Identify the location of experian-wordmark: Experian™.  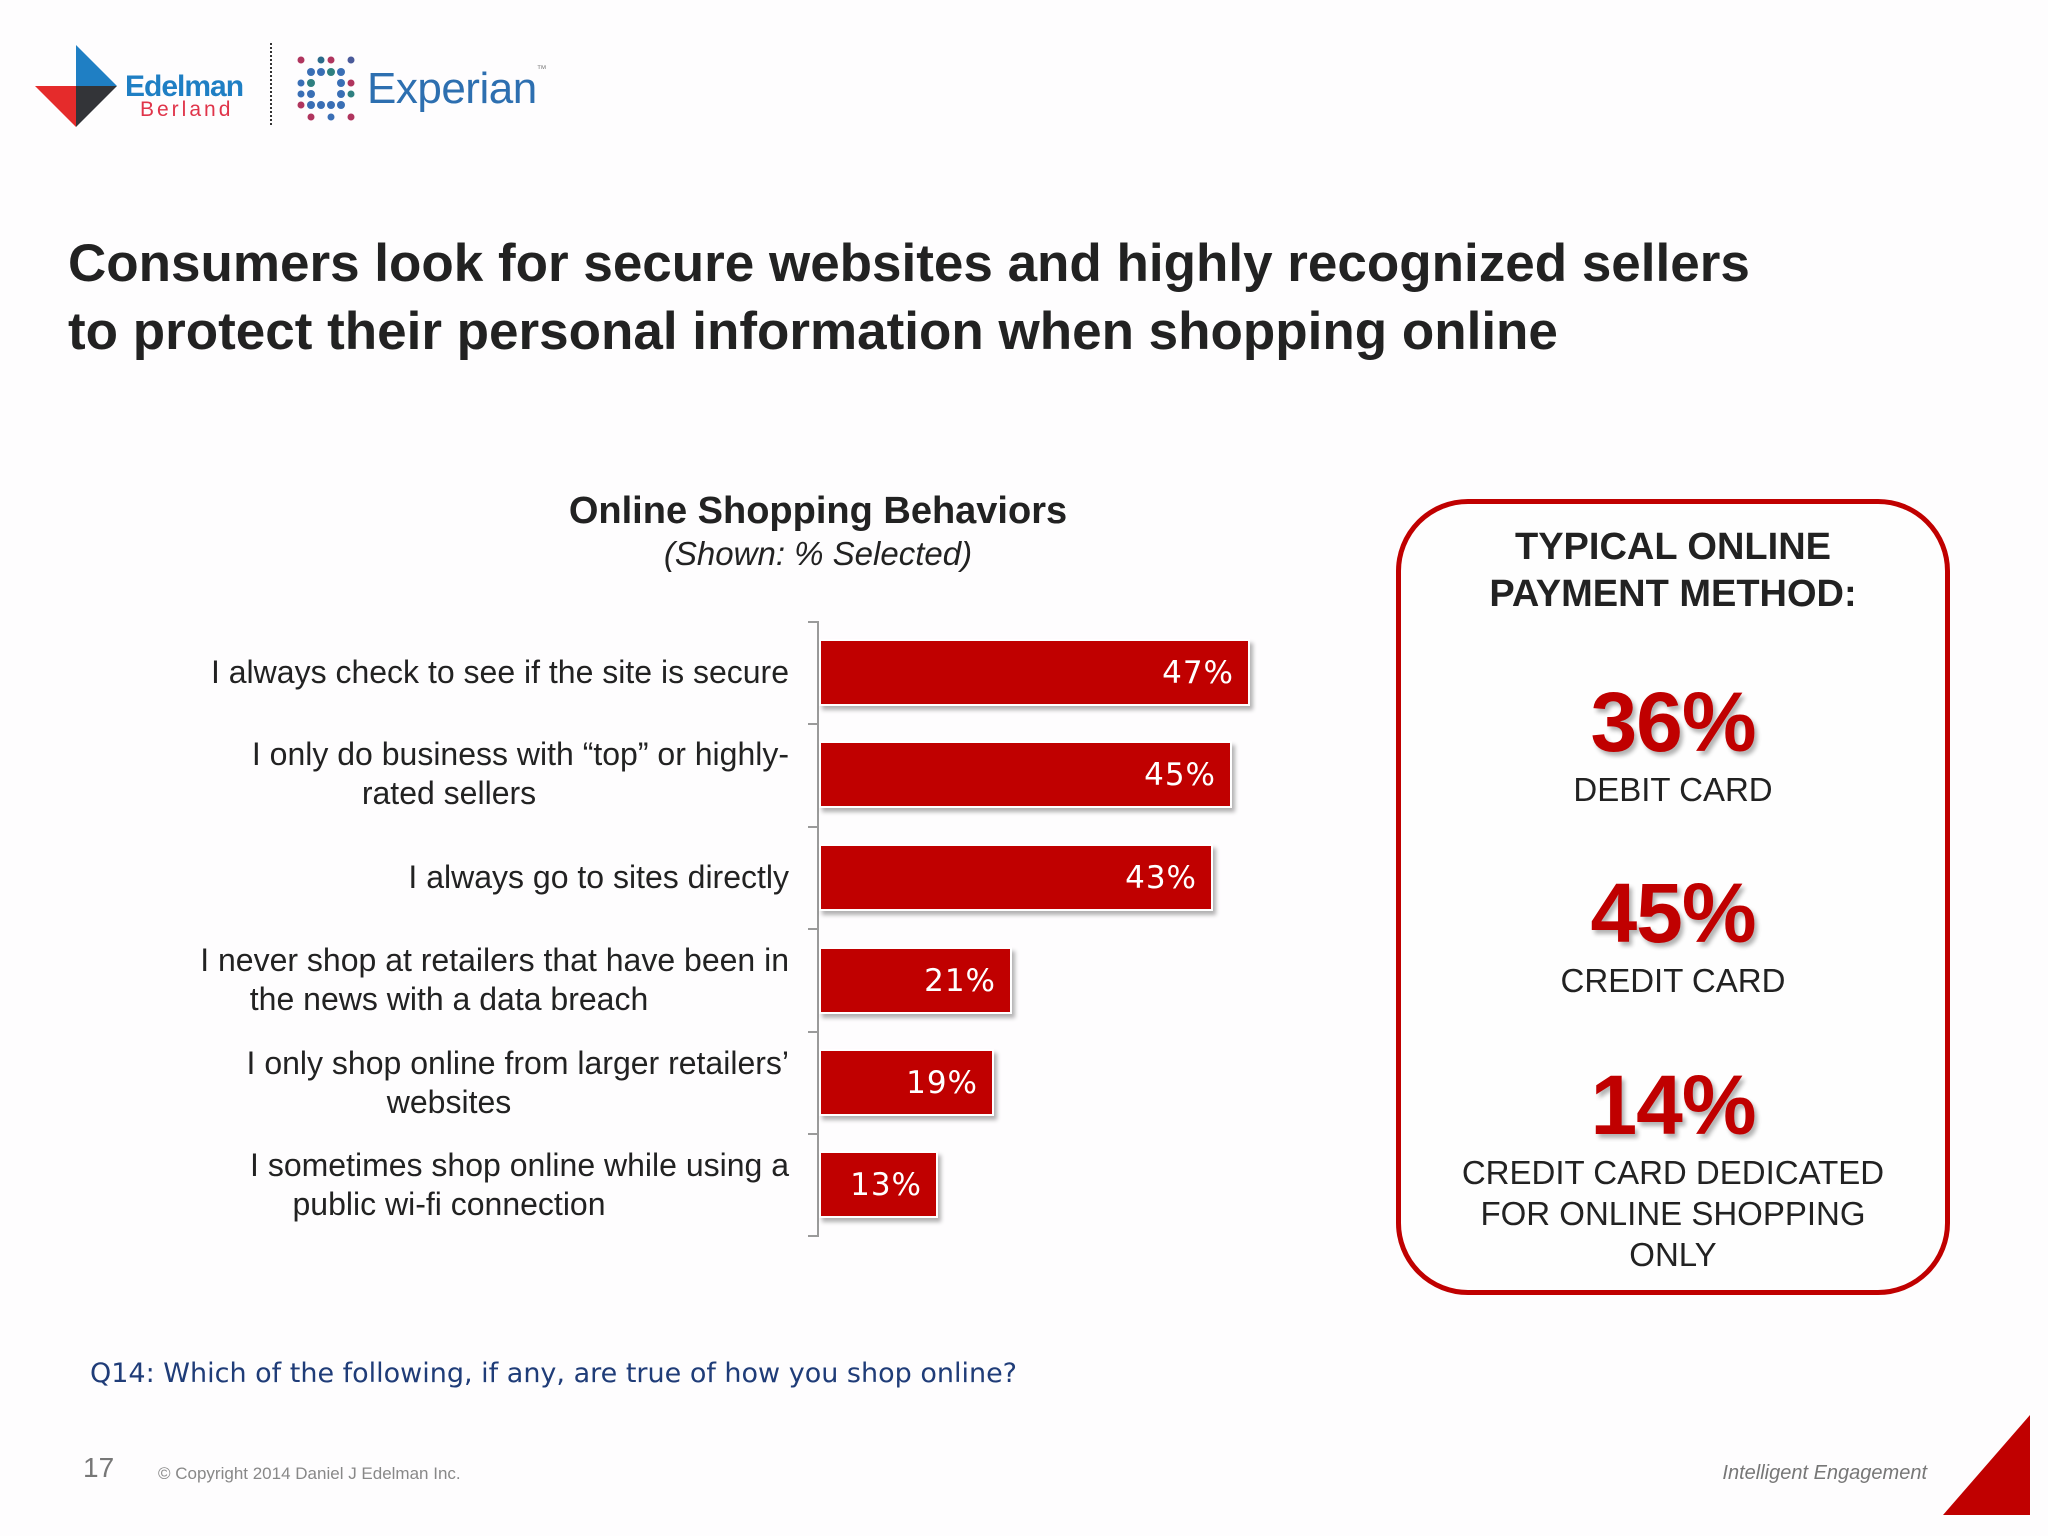
(457, 88).